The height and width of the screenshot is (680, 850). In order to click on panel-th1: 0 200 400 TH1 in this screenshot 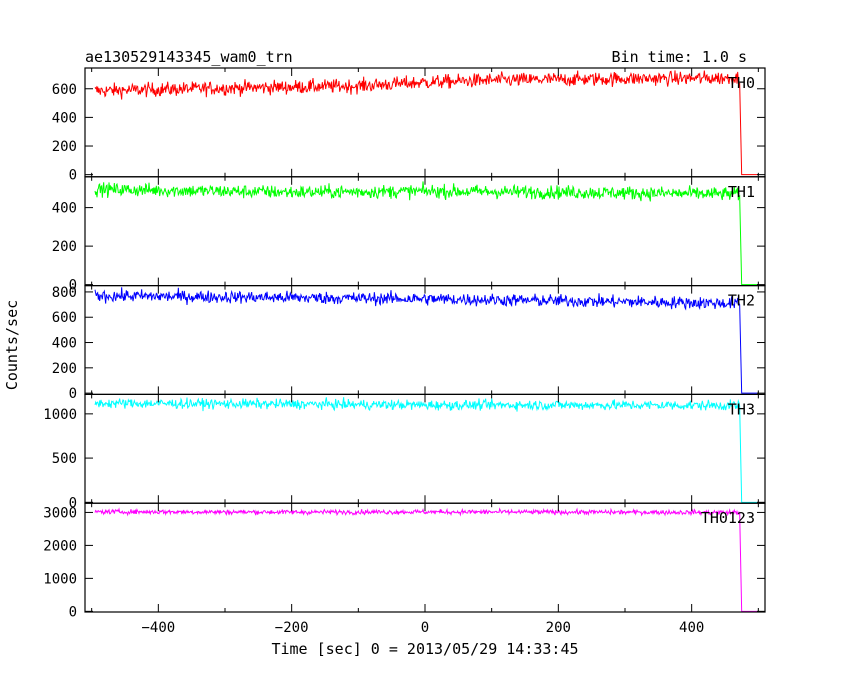, I will do `click(409, 235)`.